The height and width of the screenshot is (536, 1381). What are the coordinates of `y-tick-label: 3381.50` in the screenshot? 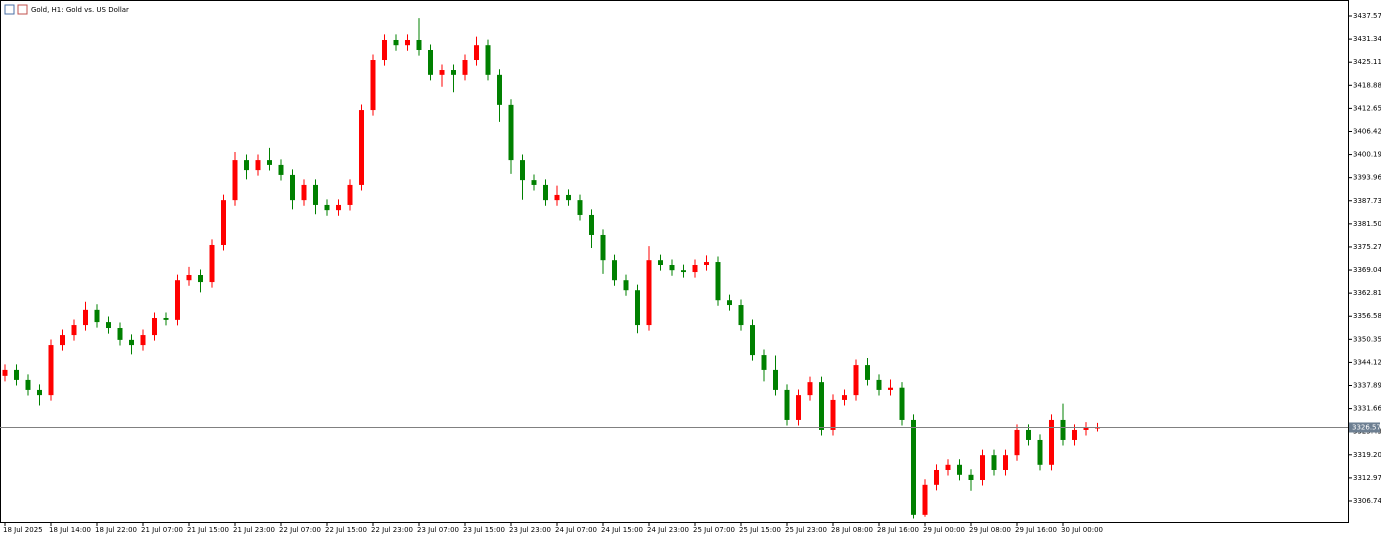 It's located at (1367, 224).